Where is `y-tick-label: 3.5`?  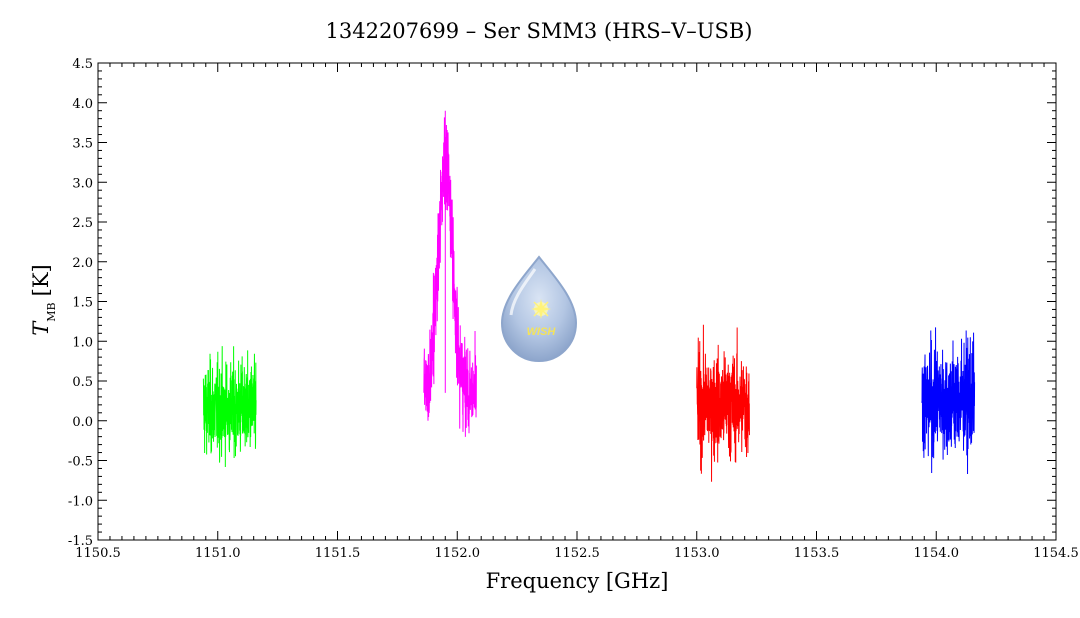 y-tick-label: 3.5 is located at coordinates (82, 144).